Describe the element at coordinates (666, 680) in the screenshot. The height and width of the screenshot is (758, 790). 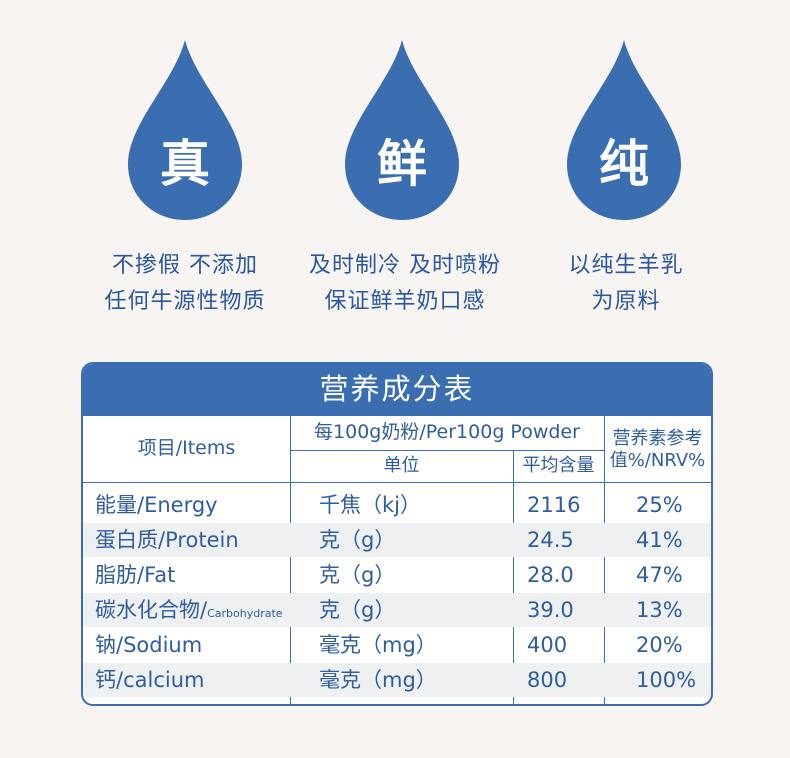
I see `row-nrv: 100%` at that location.